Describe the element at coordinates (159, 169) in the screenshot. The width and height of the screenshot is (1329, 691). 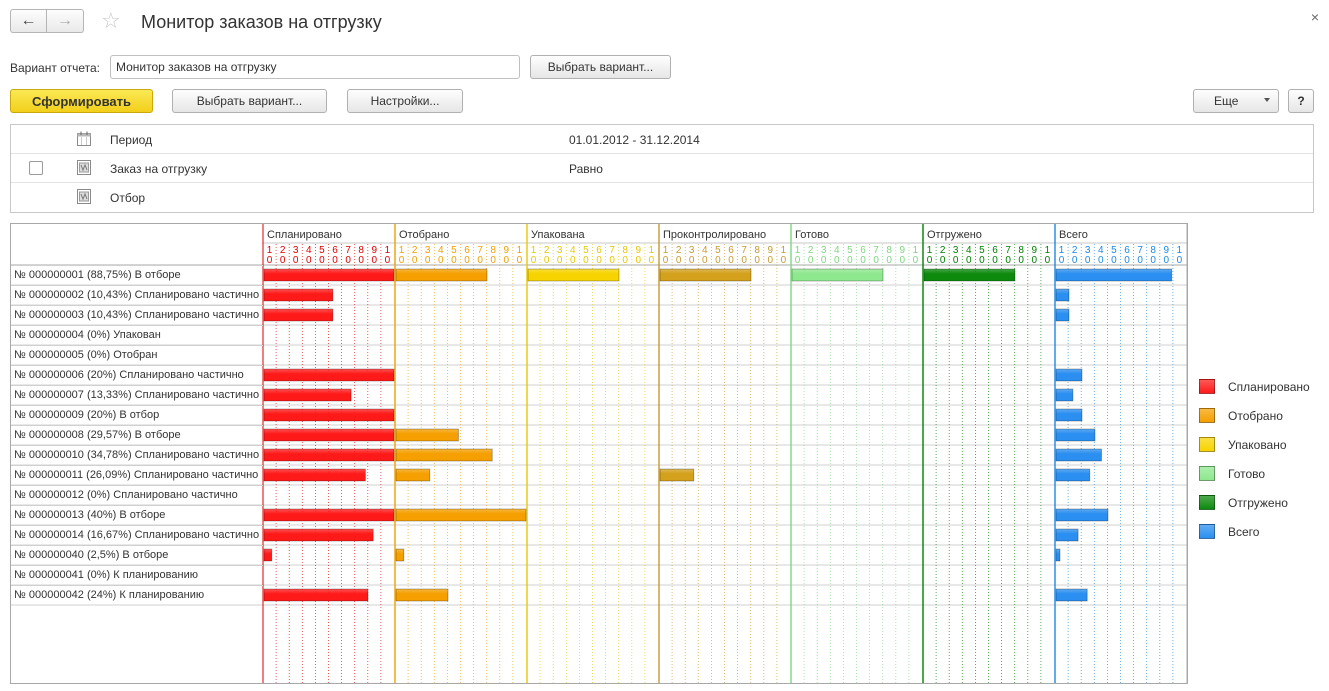
I see `setting-name: Заказ на отгрузку` at that location.